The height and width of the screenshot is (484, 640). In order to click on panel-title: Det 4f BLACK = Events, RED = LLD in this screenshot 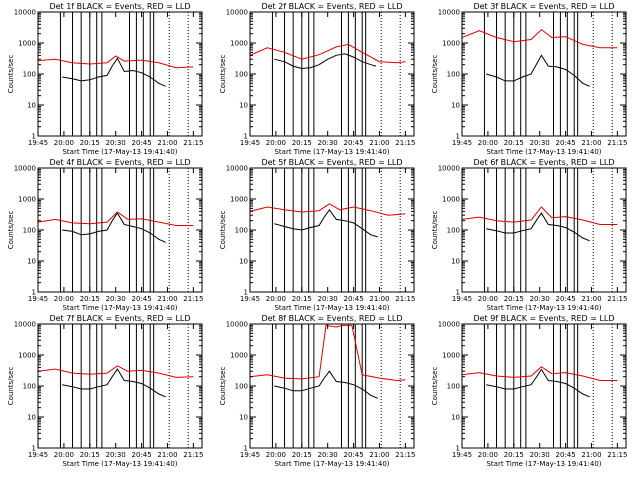, I will do `click(119, 162)`.